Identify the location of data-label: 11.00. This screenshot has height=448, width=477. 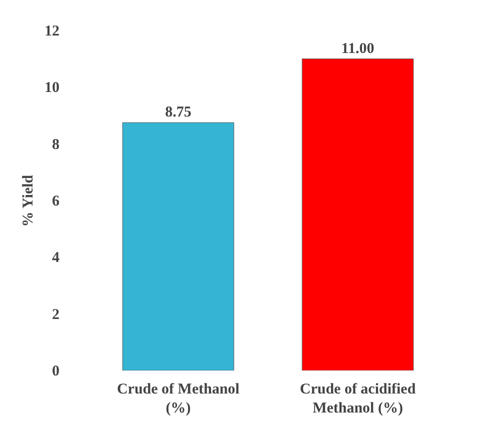
(357, 48).